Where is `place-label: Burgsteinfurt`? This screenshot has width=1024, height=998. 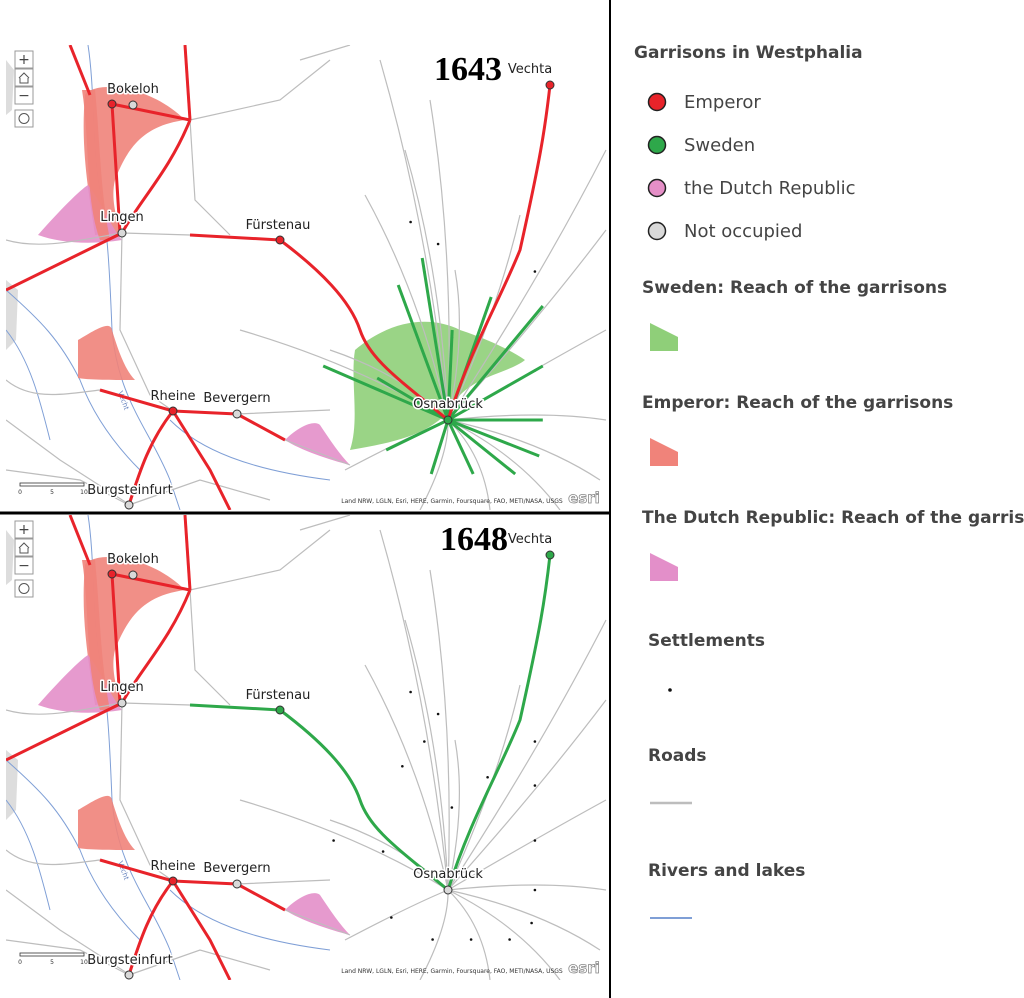
place-label: Burgsteinfurt is located at coordinates (130, 490).